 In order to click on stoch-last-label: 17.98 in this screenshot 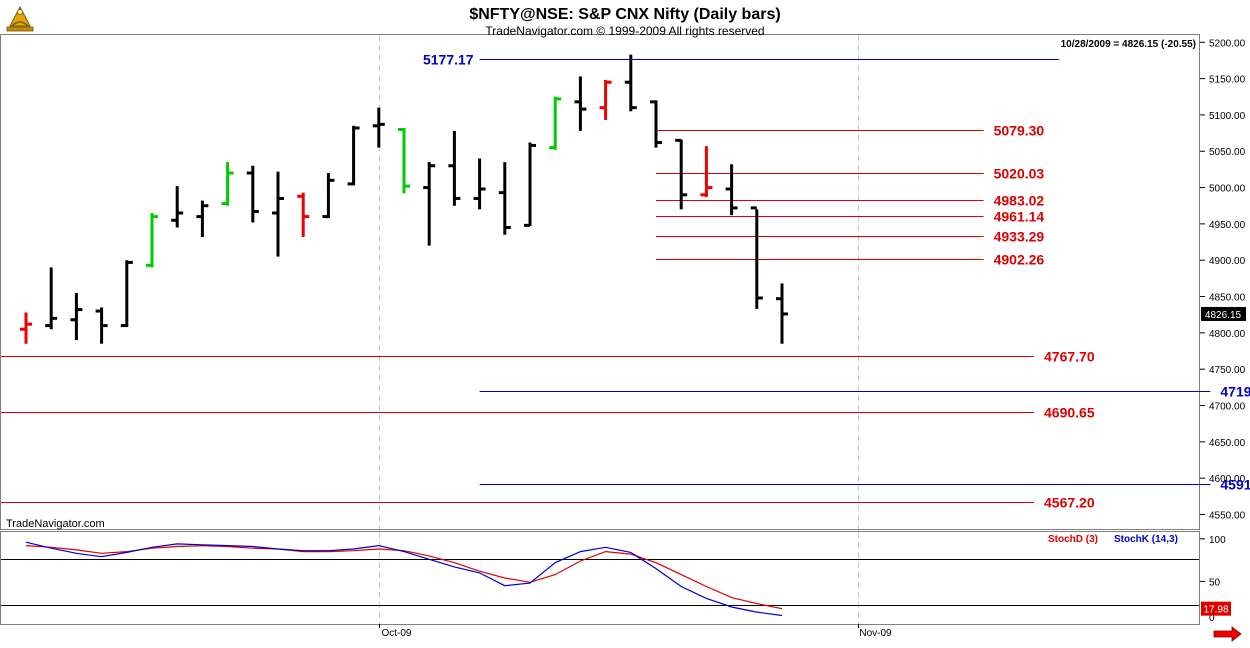, I will do `click(1215, 610)`.